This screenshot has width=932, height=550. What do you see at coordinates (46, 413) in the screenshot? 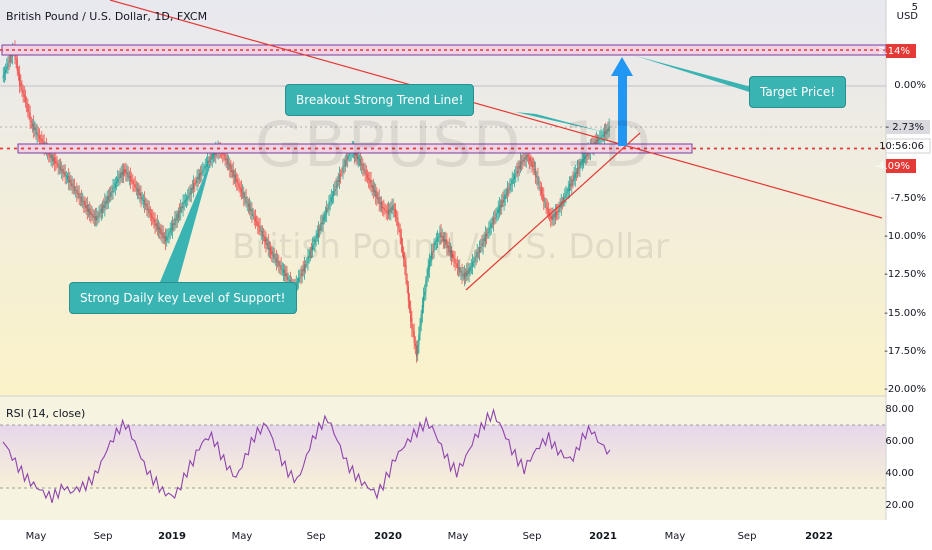
I see `rsi-label: RSI (14, close)` at bounding box center [46, 413].